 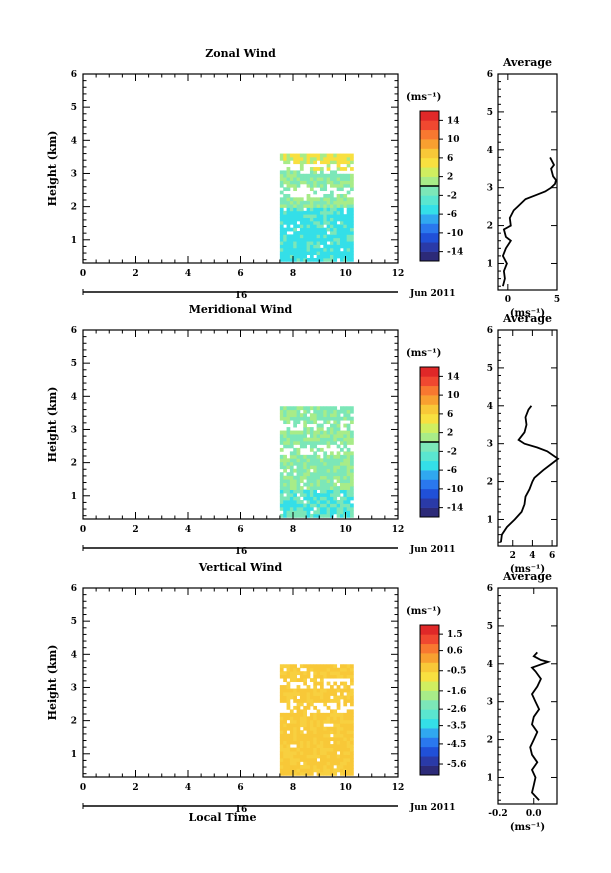 I want to click on colorbar-swatch, so click(x=429, y=372).